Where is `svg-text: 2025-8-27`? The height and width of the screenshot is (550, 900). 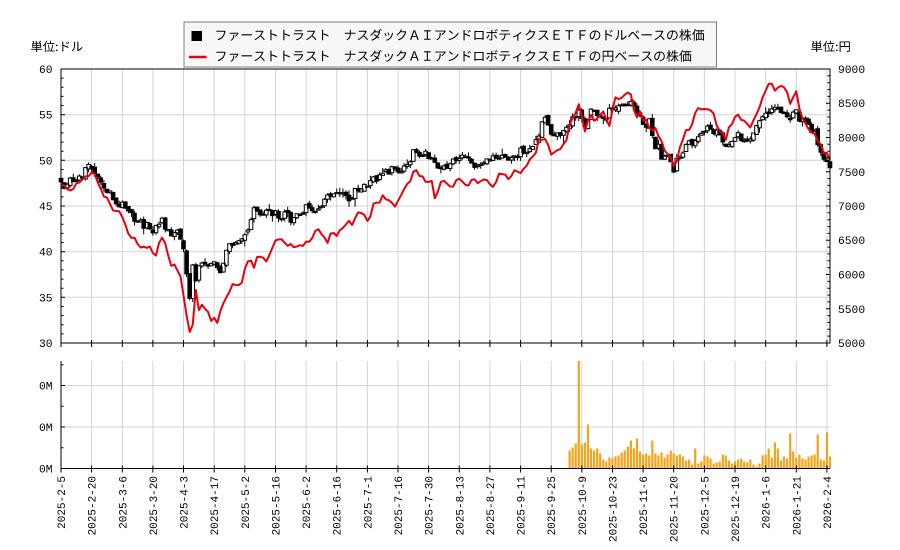 svg-text: 2025-8-27 is located at coordinates (492, 505).